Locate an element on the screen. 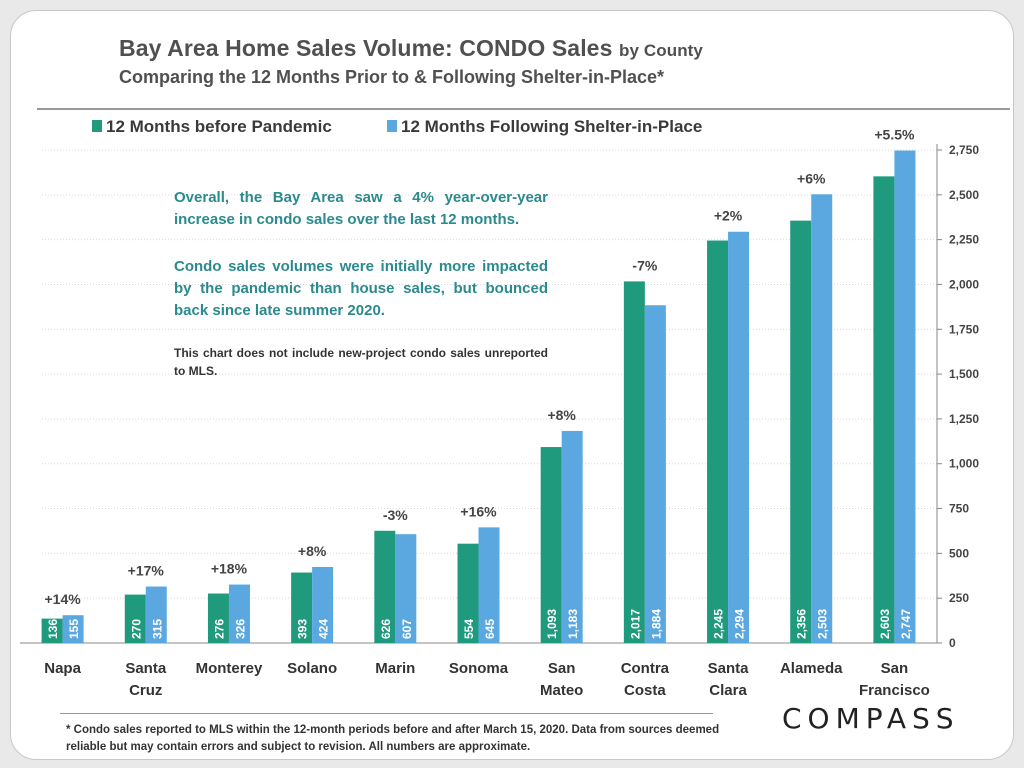 This screenshot has height=768, width=1024. bar-value-label: 554 is located at coordinates (469, 629).